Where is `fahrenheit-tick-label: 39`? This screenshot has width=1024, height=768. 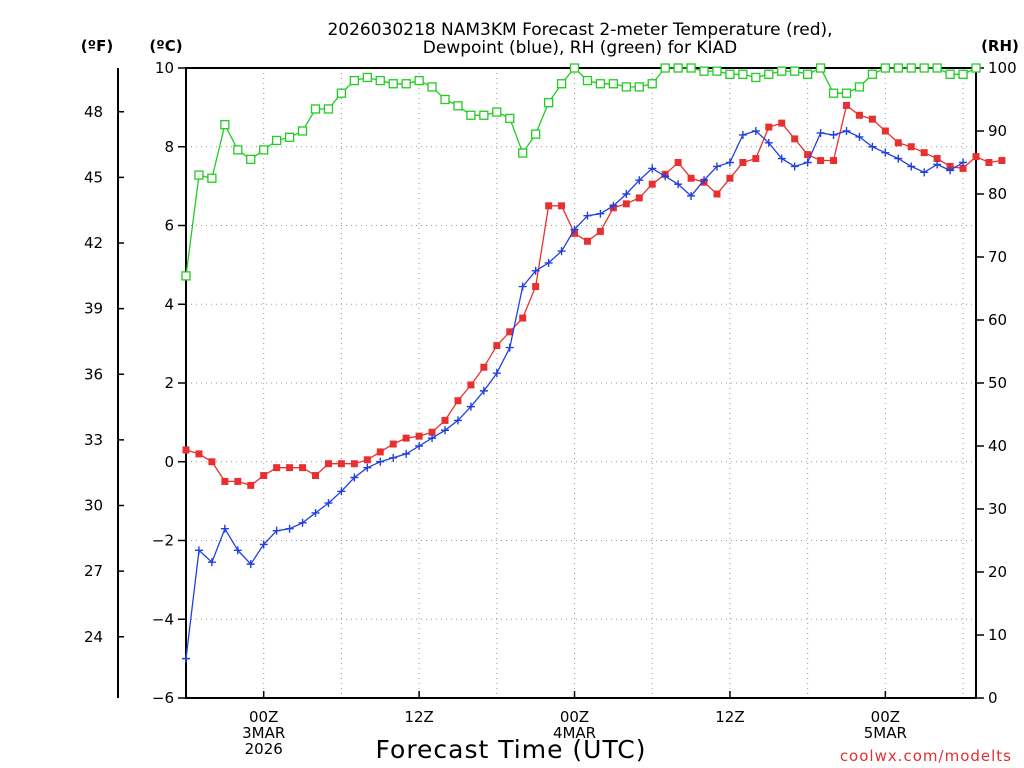 fahrenheit-tick-label: 39 is located at coordinates (93, 309).